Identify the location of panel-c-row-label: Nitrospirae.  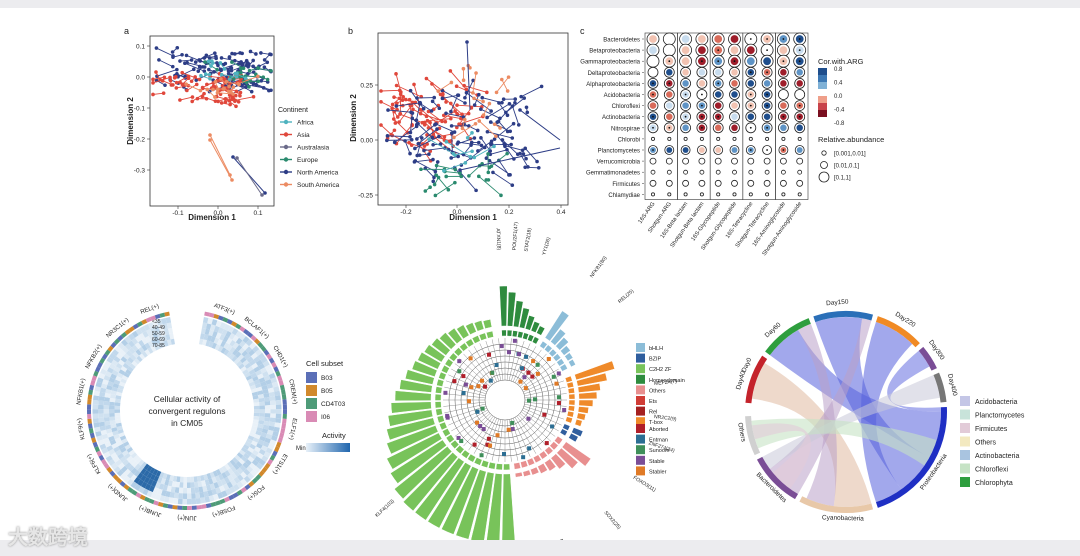
(626, 129).